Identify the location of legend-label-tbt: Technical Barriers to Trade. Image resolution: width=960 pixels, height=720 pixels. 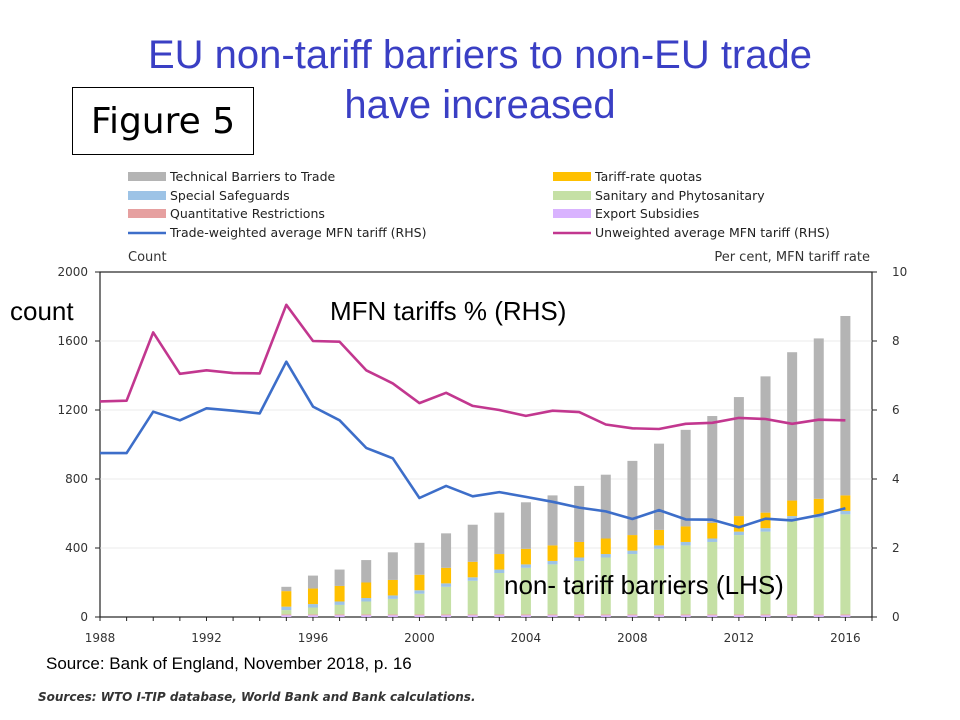
(252, 176).